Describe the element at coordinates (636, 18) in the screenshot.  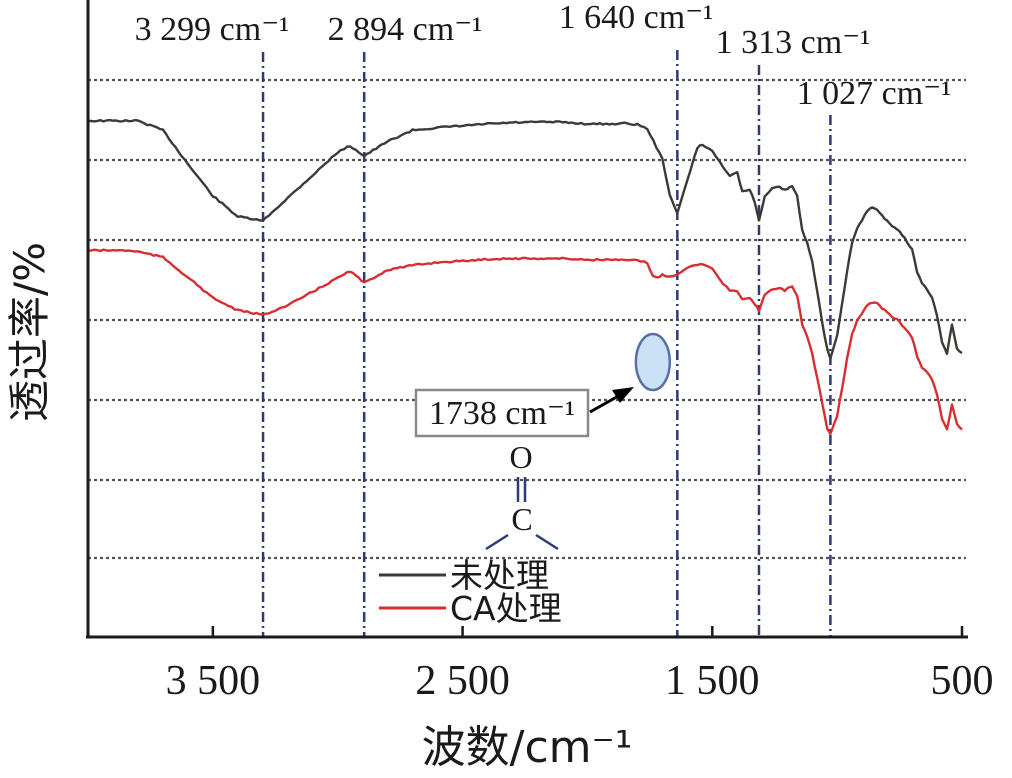
I see `peak-marker-label: 1 640 cm⁻¹` at that location.